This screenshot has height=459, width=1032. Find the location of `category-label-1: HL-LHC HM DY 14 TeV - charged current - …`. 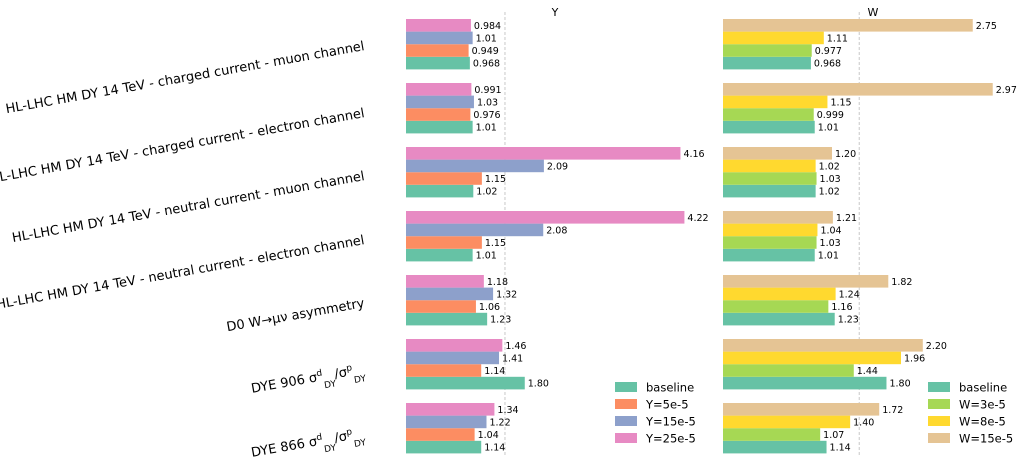

category-label-1: HL-LHC HM DY 14 TeV - charged current - … is located at coordinates (185, 78).